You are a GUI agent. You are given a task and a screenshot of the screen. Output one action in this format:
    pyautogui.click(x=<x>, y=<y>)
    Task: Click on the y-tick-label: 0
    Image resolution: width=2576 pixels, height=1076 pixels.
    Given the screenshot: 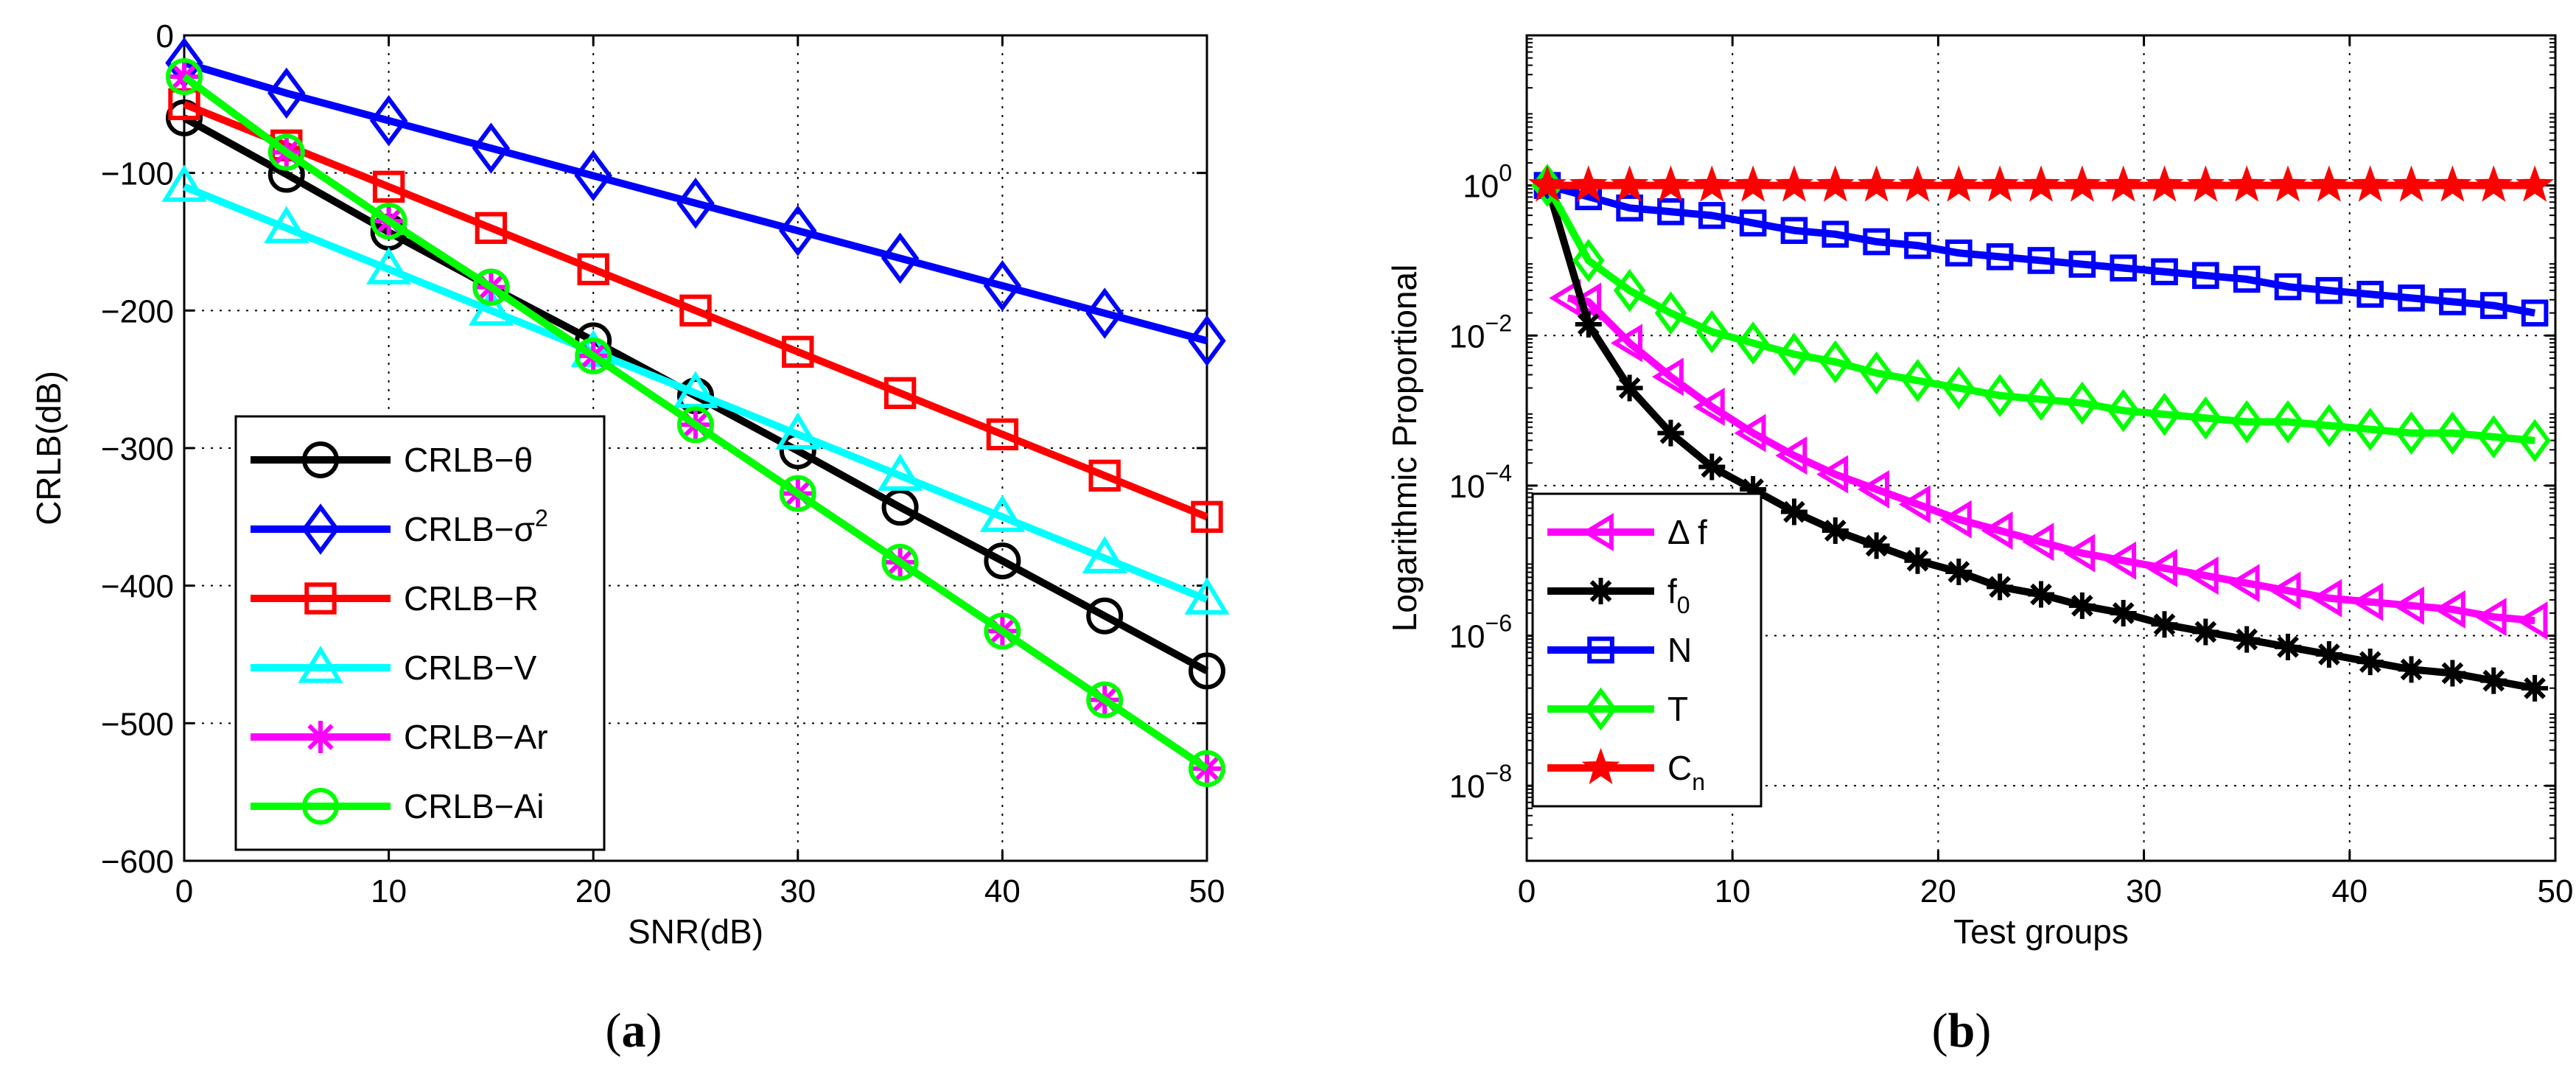 What is the action you would take?
    pyautogui.click(x=165, y=36)
    